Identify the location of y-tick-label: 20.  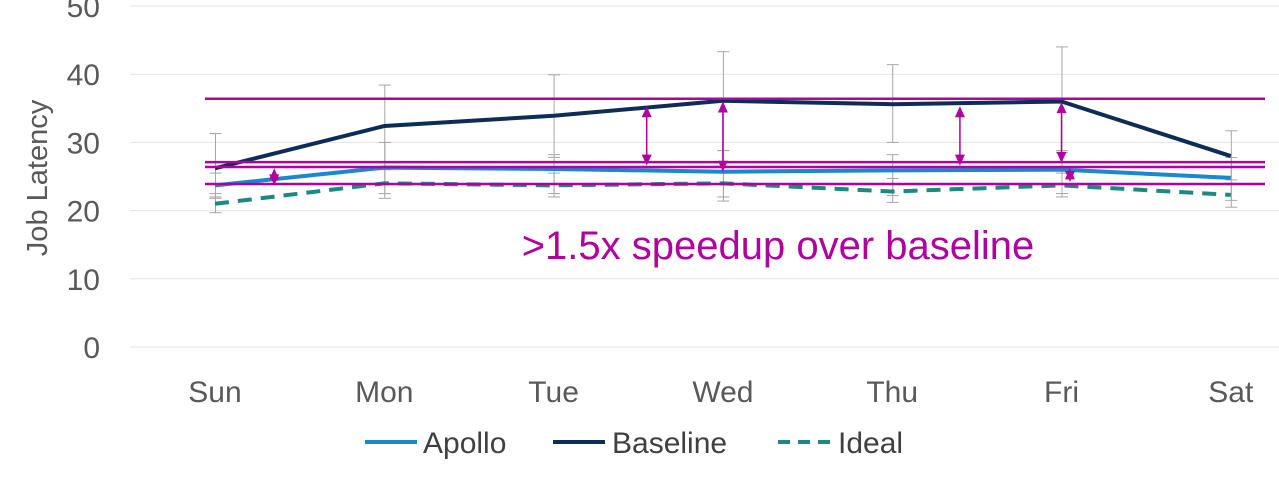
(83, 212).